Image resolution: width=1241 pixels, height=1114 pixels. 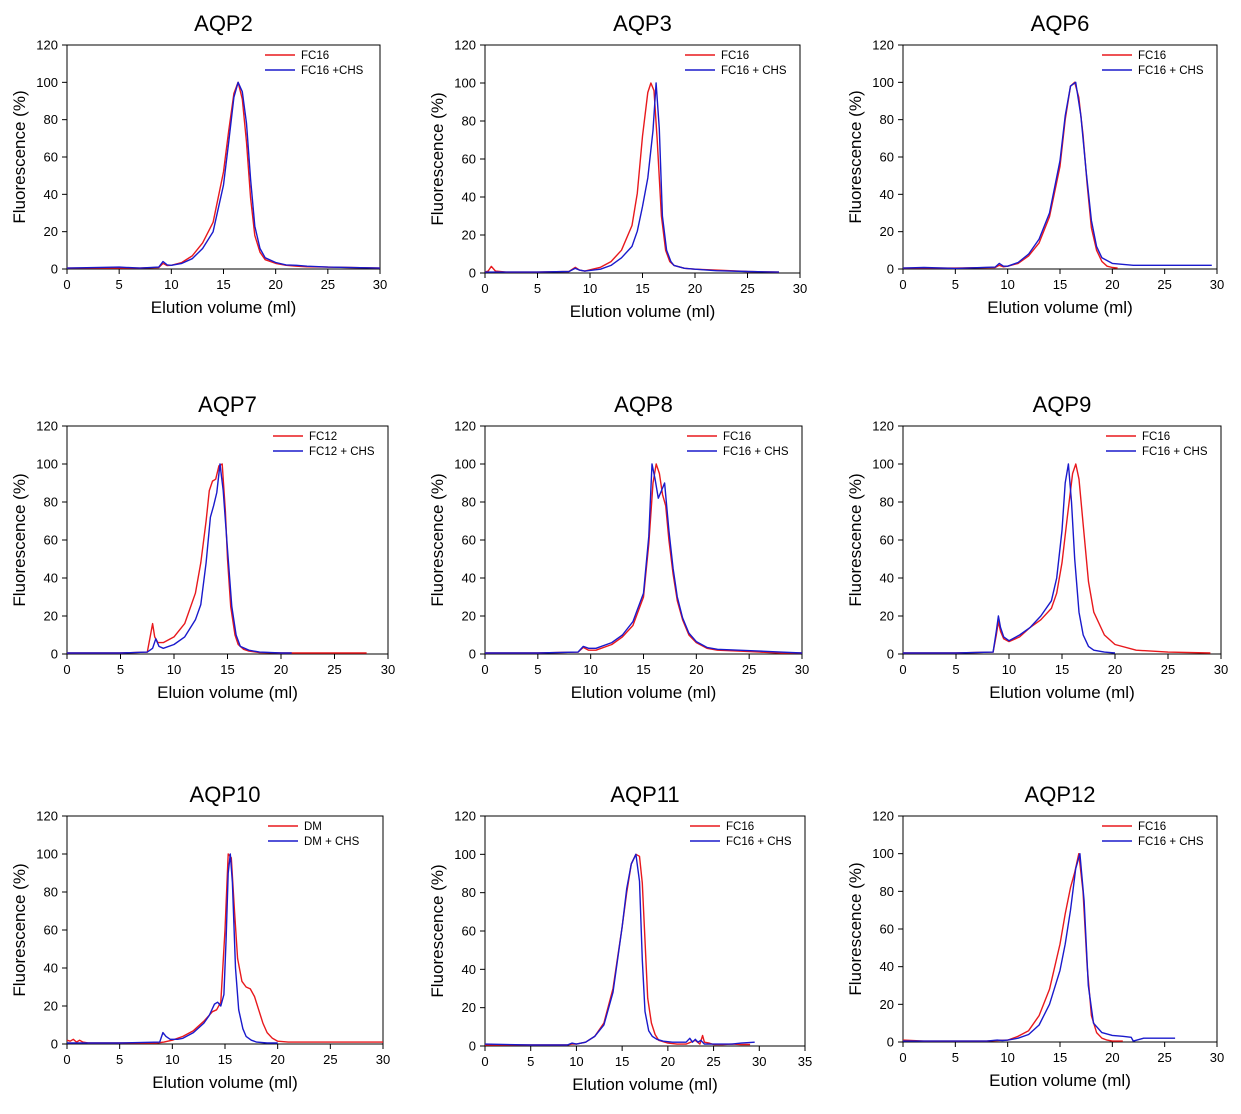 I want to click on legend-label: FC12 + CHS, so click(x=342, y=452).